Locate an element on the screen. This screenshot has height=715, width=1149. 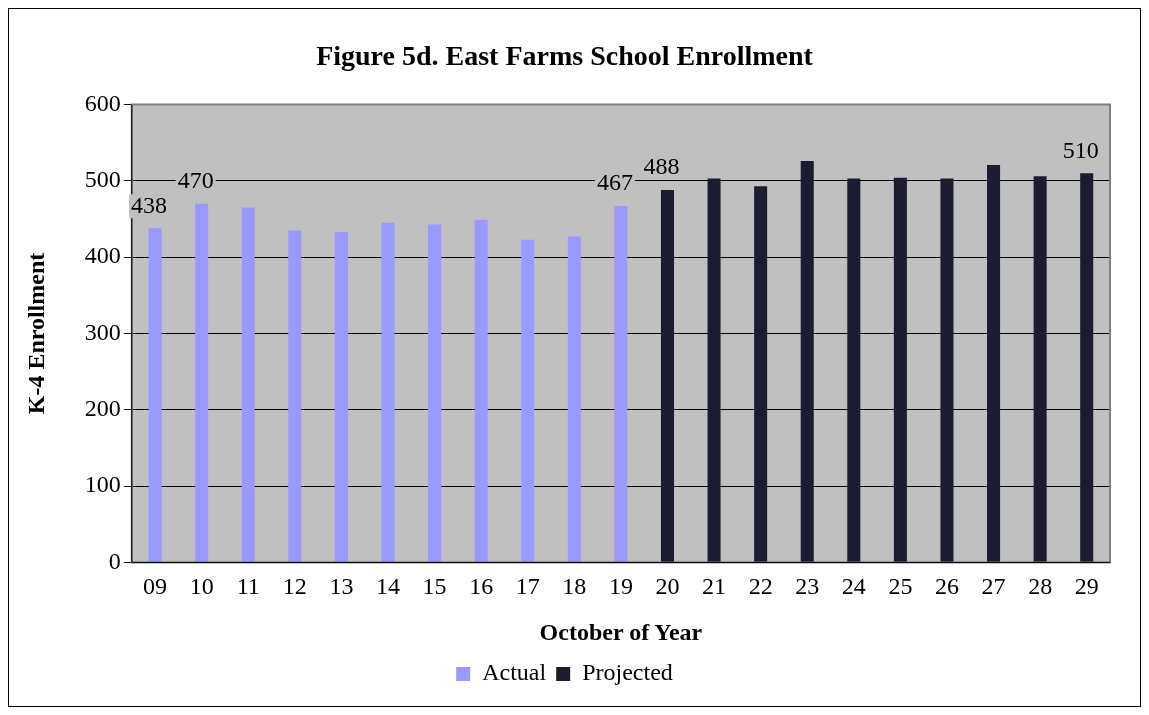
chart-title: Figure 5d. East Farms School Enrollment is located at coordinates (565, 56).